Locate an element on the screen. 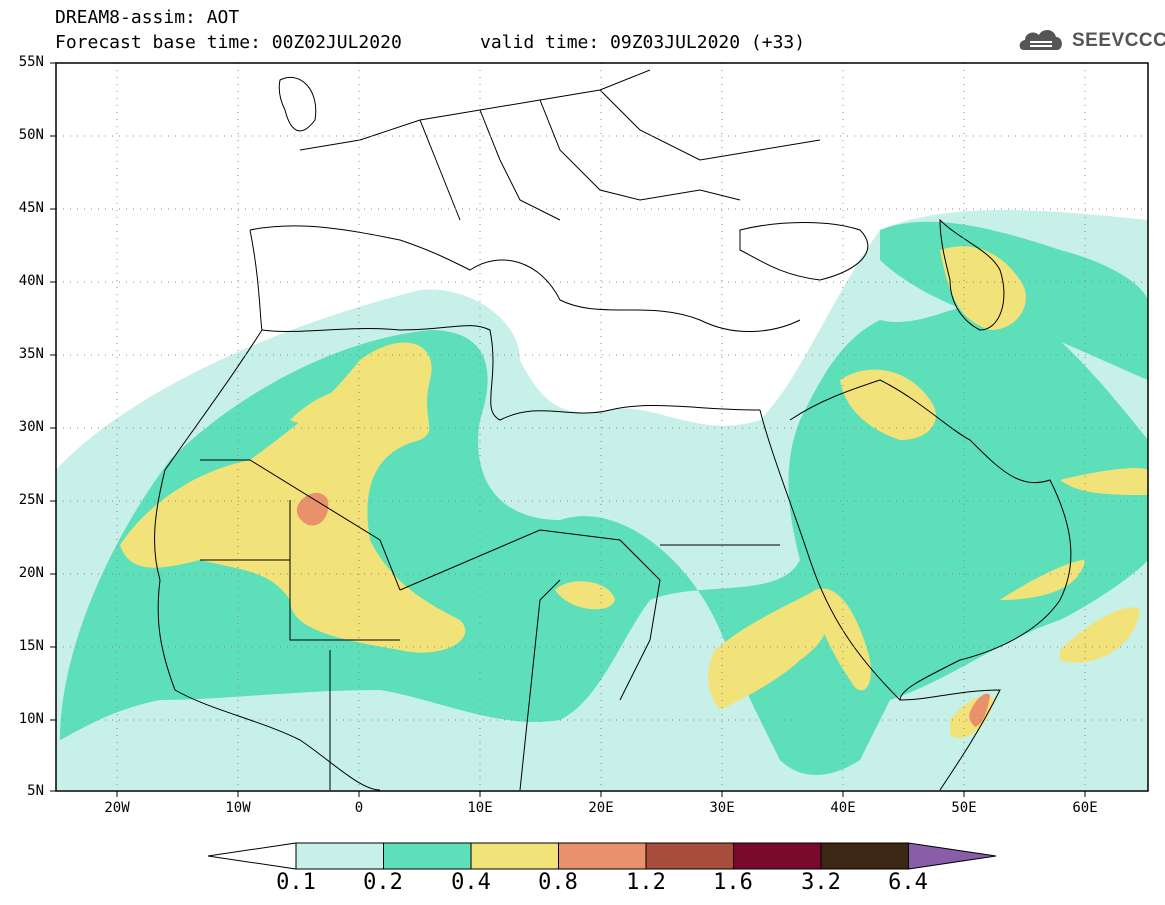  lat-label-5n: 5N is located at coordinates (35, 791).